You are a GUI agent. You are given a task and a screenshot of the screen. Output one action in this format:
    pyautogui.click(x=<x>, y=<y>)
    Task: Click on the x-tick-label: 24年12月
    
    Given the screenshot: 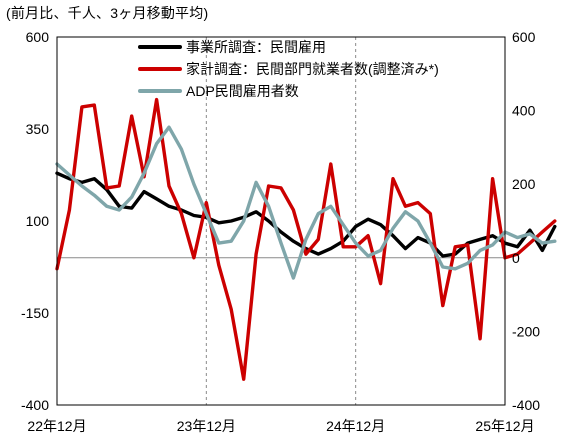 What is the action you would take?
    pyautogui.click(x=355, y=426)
    